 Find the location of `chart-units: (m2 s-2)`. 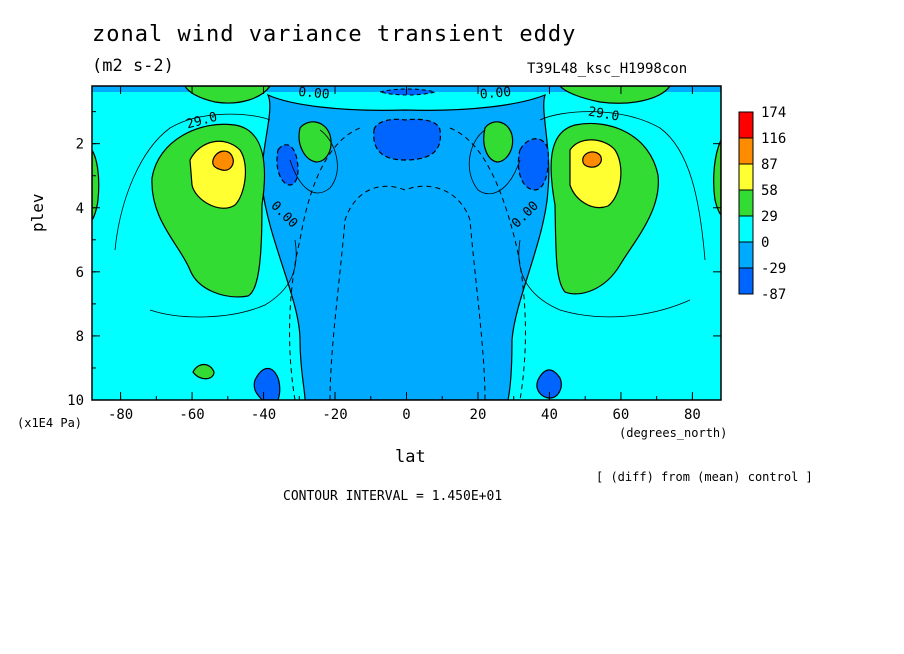

chart-units: (m2 s-2) is located at coordinates (133, 66).